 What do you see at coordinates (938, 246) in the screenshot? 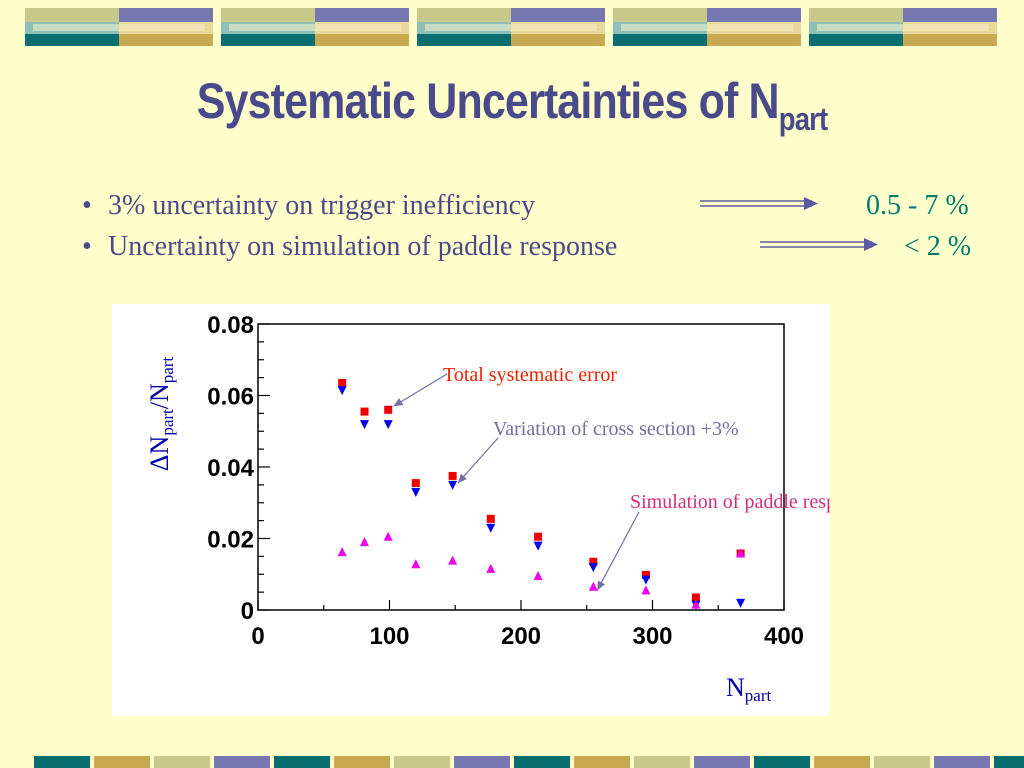
I see `result-paddle-response: < 2 %` at bounding box center [938, 246].